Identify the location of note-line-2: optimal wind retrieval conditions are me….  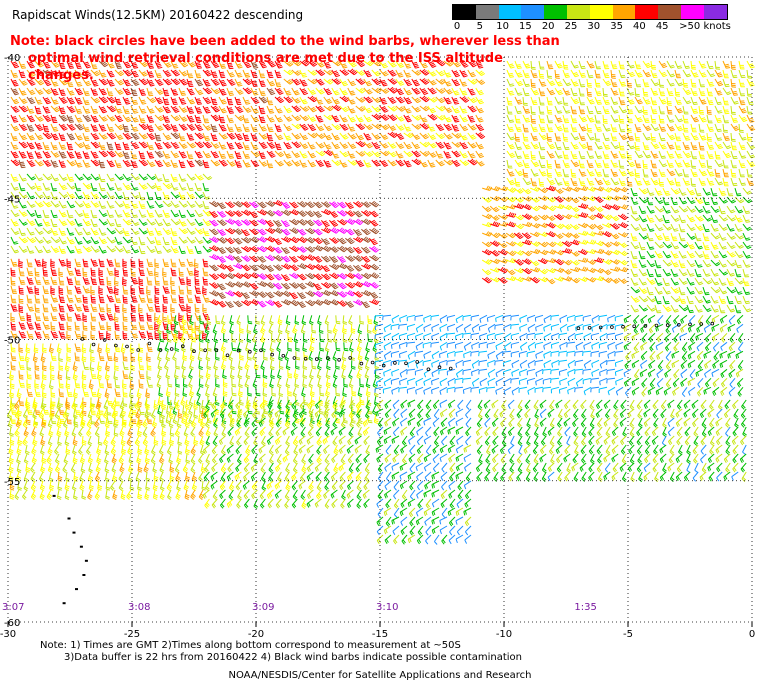
(265, 67).